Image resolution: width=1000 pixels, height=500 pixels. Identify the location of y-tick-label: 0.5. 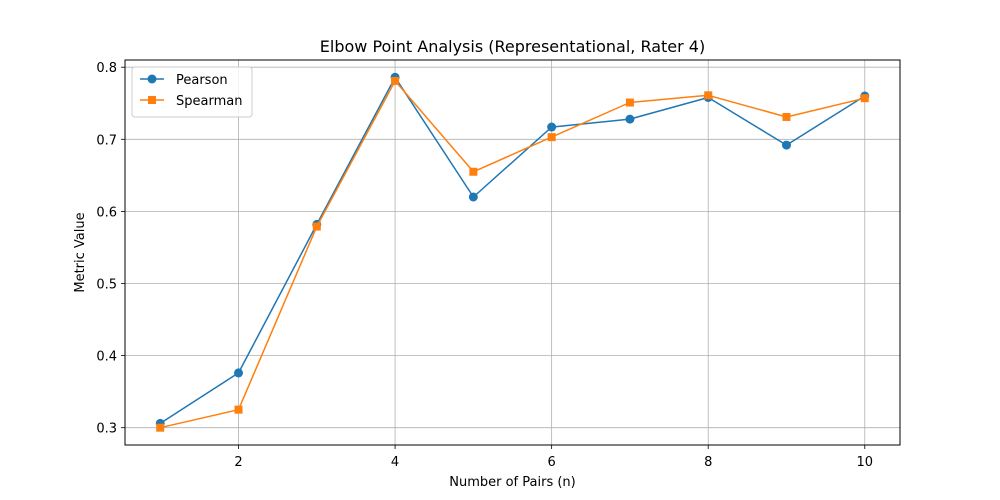
(106, 285).